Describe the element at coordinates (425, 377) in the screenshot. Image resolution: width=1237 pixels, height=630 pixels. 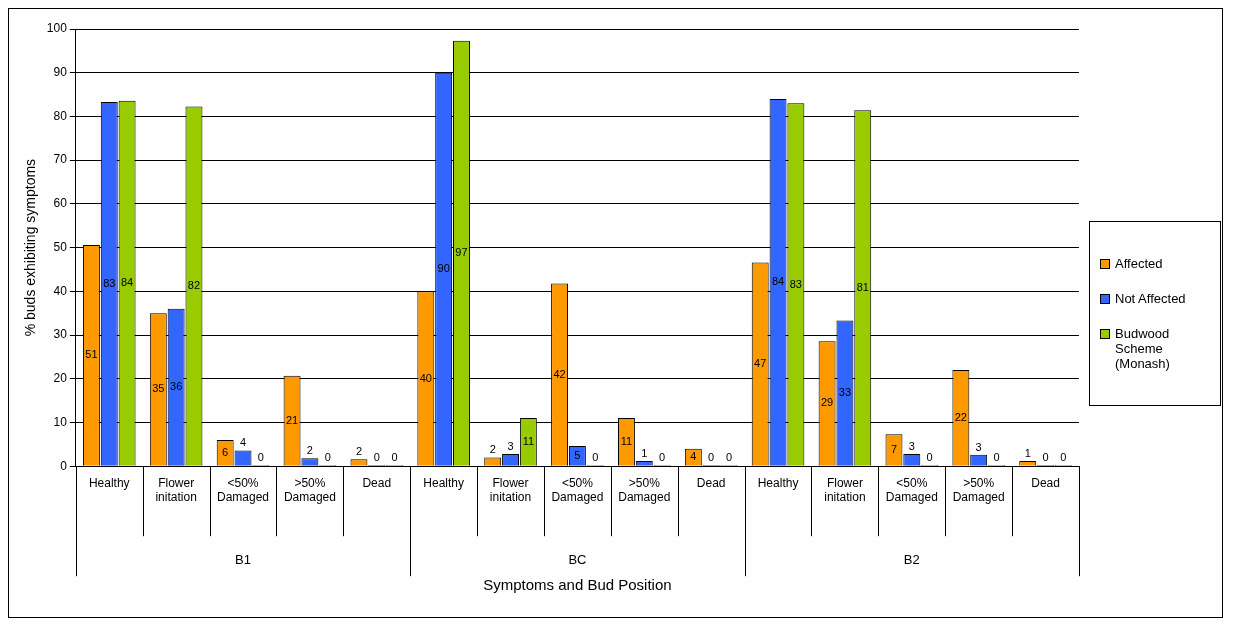
I see `data-label: 40` at that location.